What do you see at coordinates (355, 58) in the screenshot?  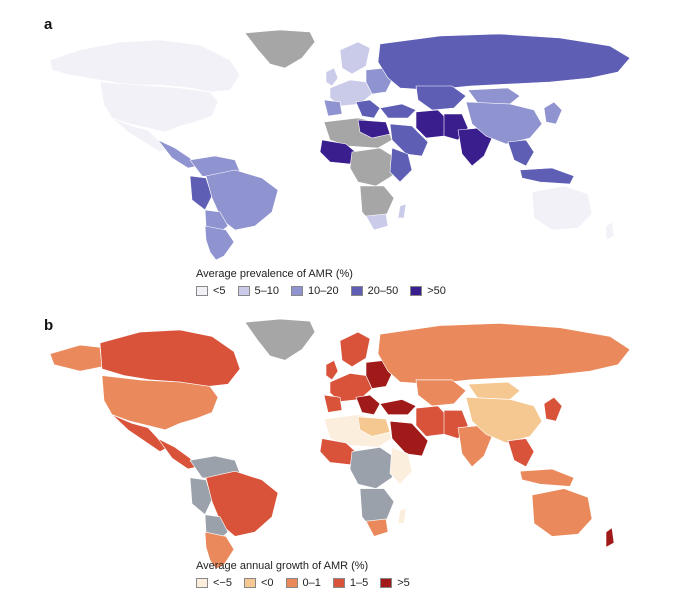 I see `scandinavia-a` at bounding box center [355, 58].